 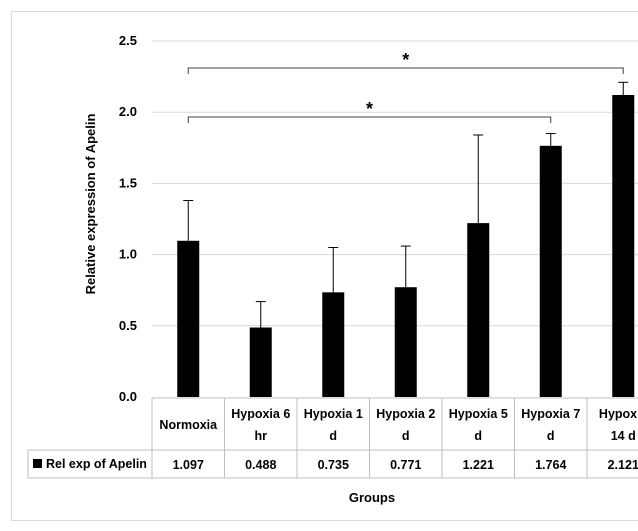 What do you see at coordinates (261, 436) in the screenshot?
I see `category-label: hr` at bounding box center [261, 436].